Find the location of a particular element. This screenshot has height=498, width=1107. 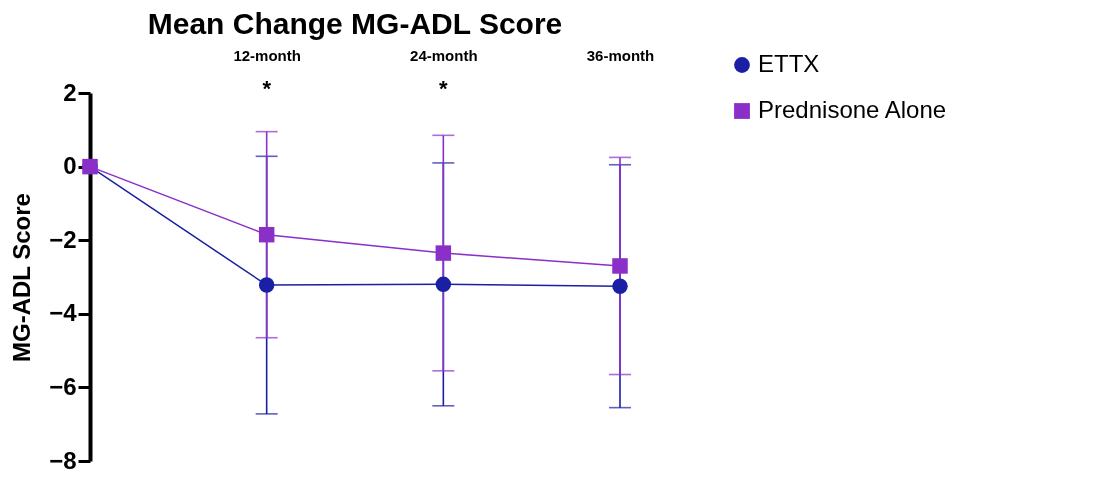

x-tick-label: 24-month is located at coordinates (444, 55).